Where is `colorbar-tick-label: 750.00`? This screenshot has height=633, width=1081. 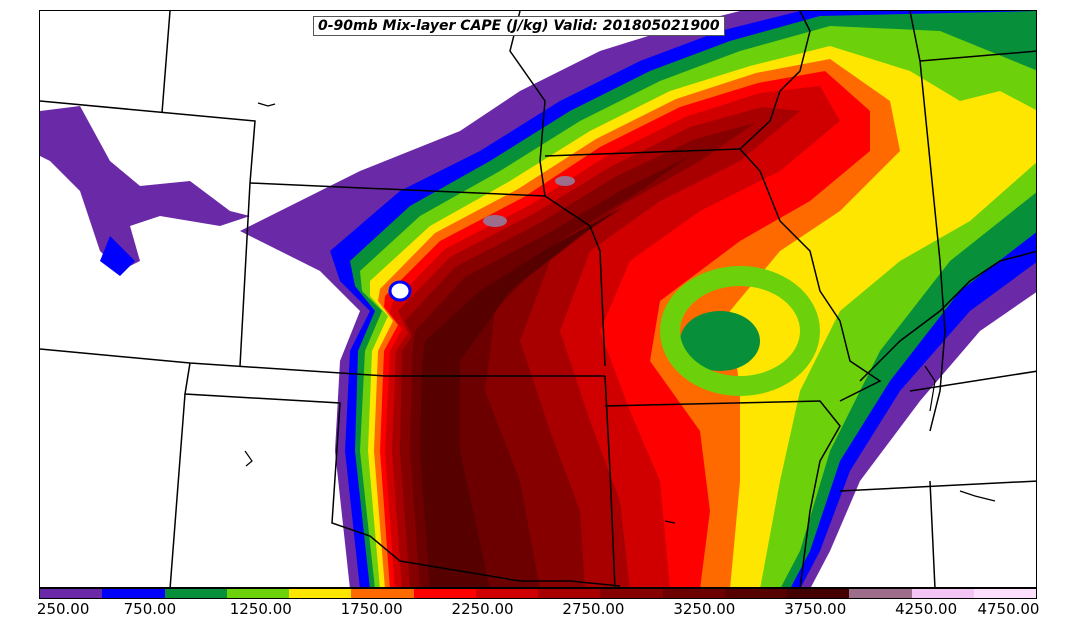
colorbar-tick-label: 750.00 is located at coordinates (150, 609).